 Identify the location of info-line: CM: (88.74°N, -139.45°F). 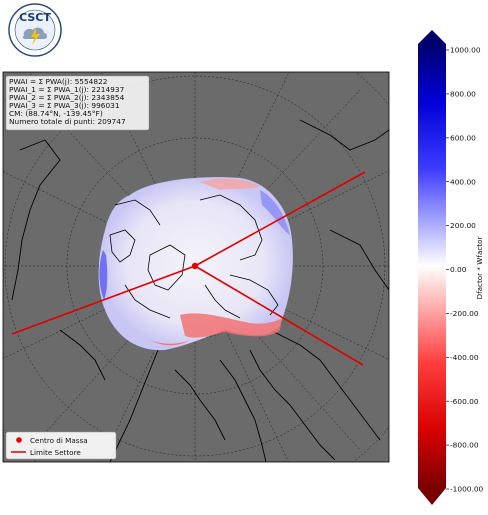
(56, 113).